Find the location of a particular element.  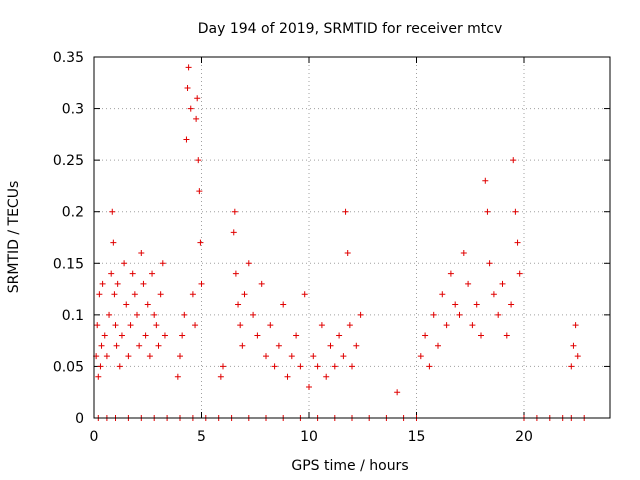

x-tick-label: 15 is located at coordinates (417, 437).